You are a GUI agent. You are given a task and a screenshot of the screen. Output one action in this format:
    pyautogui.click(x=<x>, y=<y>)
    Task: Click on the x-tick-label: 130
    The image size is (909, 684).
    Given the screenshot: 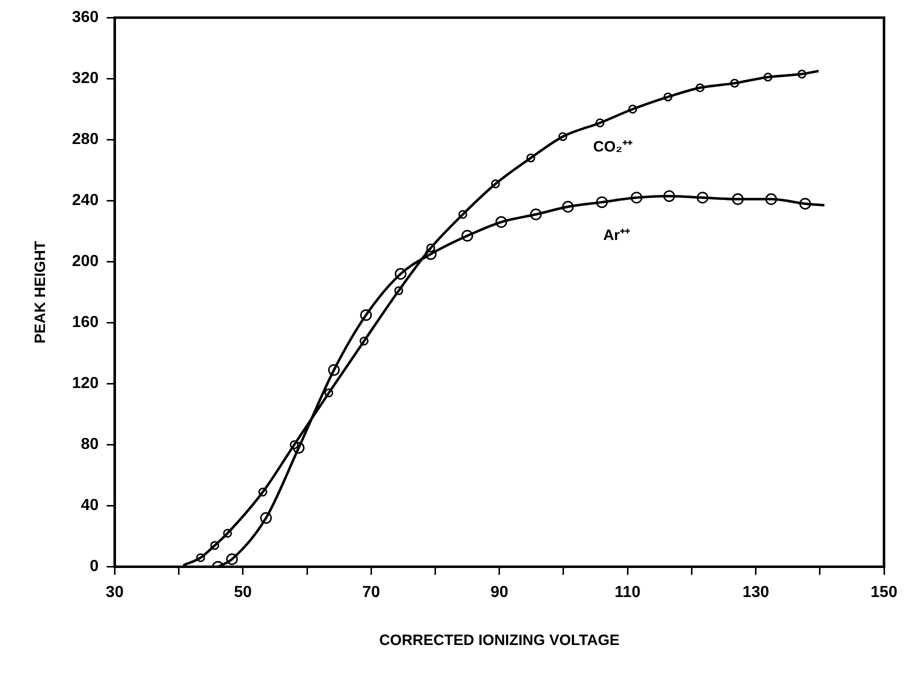 What is the action you would take?
    pyautogui.click(x=756, y=592)
    